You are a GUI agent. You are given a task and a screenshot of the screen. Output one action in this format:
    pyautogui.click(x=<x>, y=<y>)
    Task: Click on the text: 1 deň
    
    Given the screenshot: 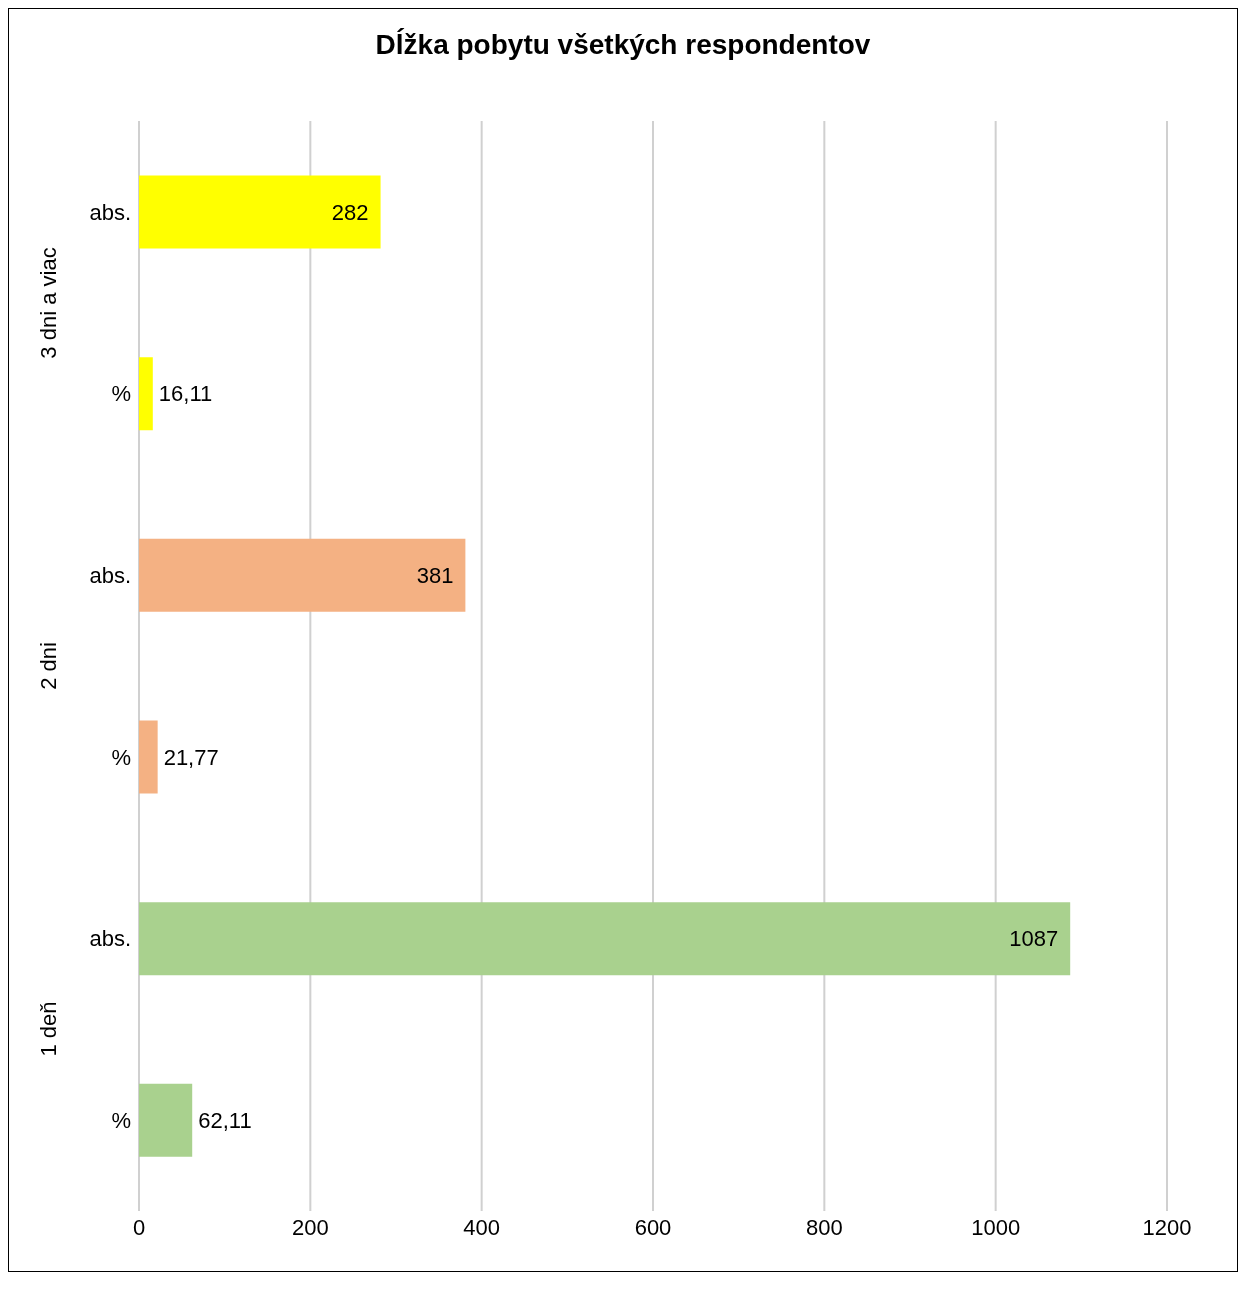 What is the action you would take?
    pyautogui.click(x=49, y=1029)
    